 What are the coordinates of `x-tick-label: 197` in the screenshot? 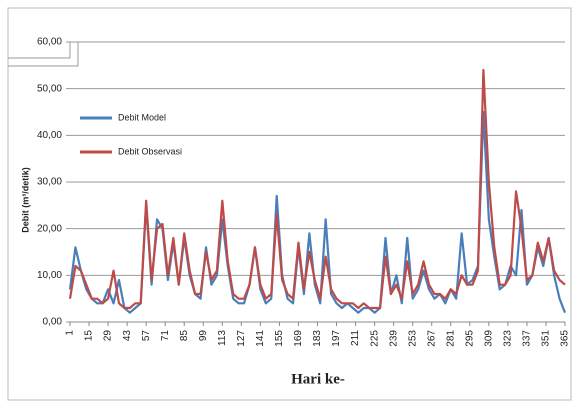 It's located at (336, 338).